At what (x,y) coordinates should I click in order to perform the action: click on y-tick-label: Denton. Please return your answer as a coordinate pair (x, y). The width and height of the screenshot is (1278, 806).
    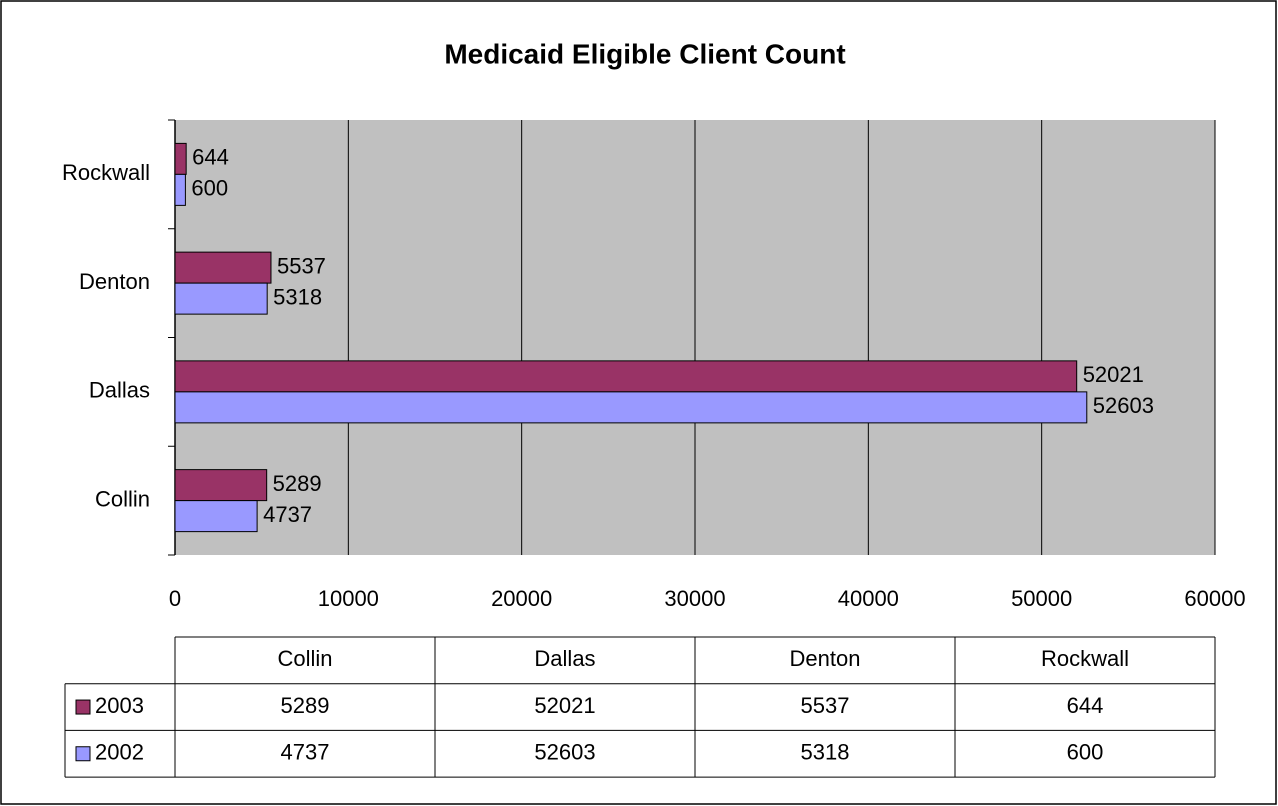
    Looking at the image, I should click on (114, 281).